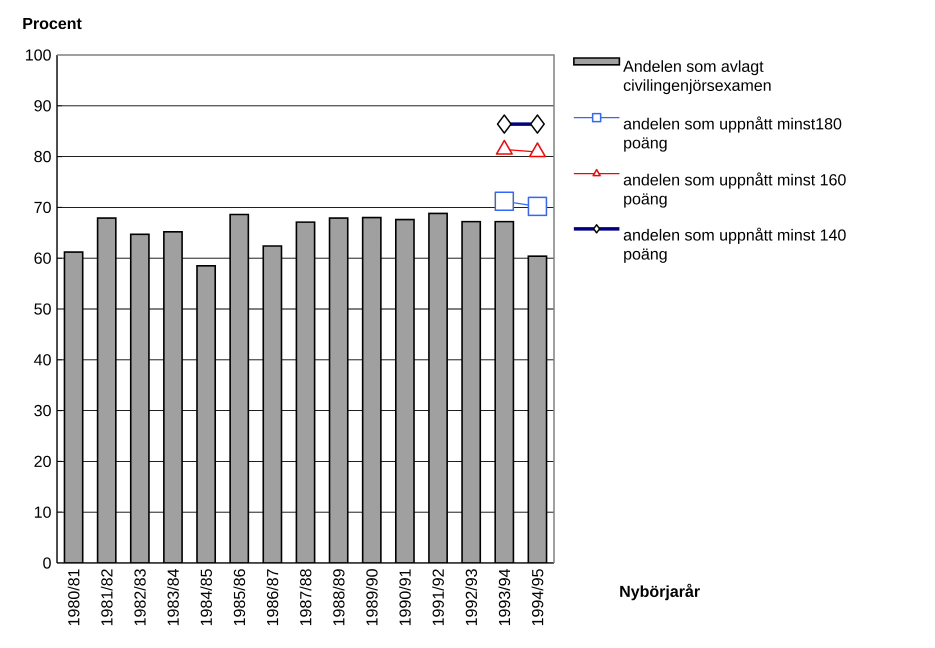 The height and width of the screenshot is (648, 935). What do you see at coordinates (47, 563) in the screenshot?
I see `y-tick-label: 0` at bounding box center [47, 563].